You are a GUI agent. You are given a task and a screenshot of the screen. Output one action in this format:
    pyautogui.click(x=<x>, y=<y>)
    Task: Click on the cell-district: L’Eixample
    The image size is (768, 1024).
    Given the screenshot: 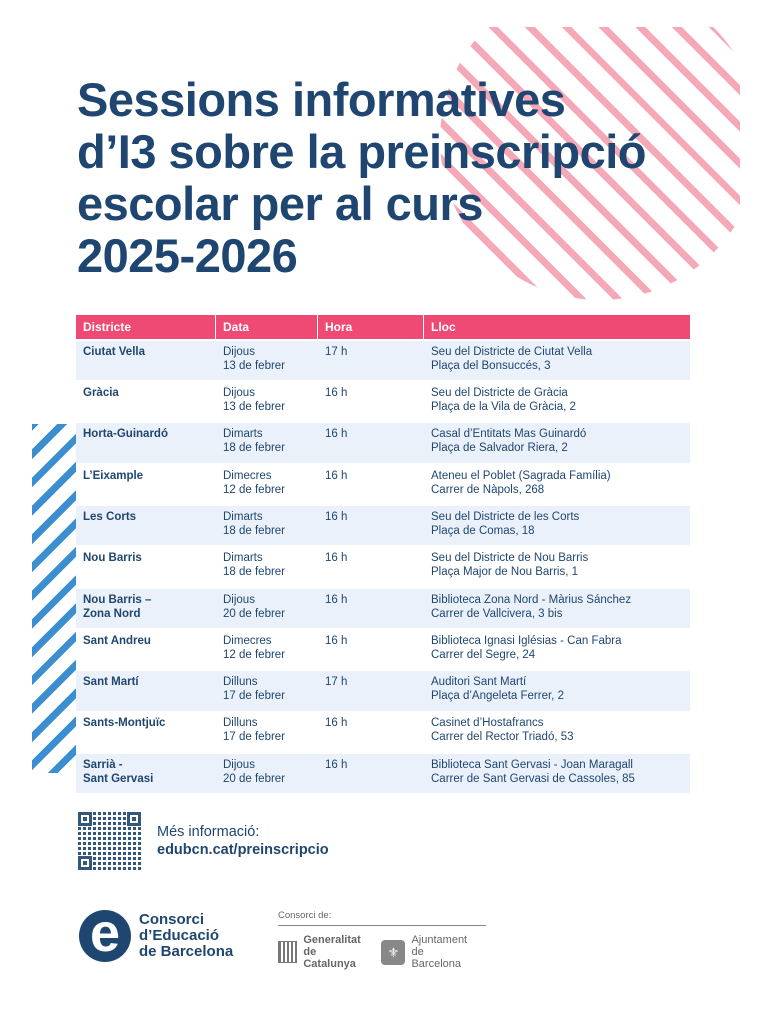 What is the action you would take?
    pyautogui.click(x=146, y=485)
    